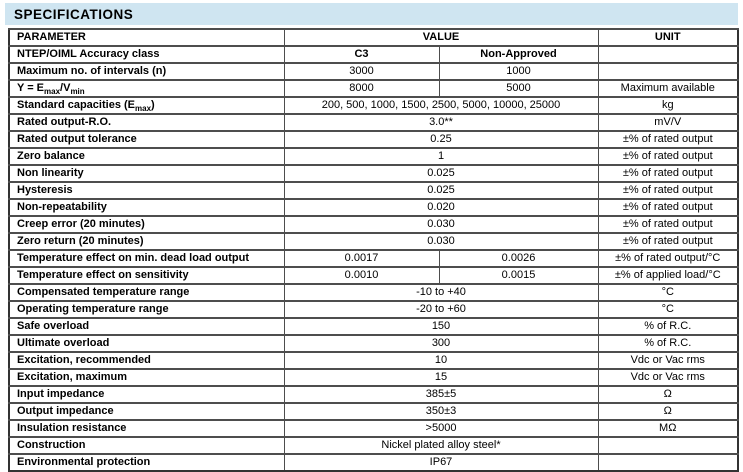  What do you see at coordinates (668, 275) in the screenshot?
I see `unit-cell: ±% of applied load/°C` at bounding box center [668, 275].